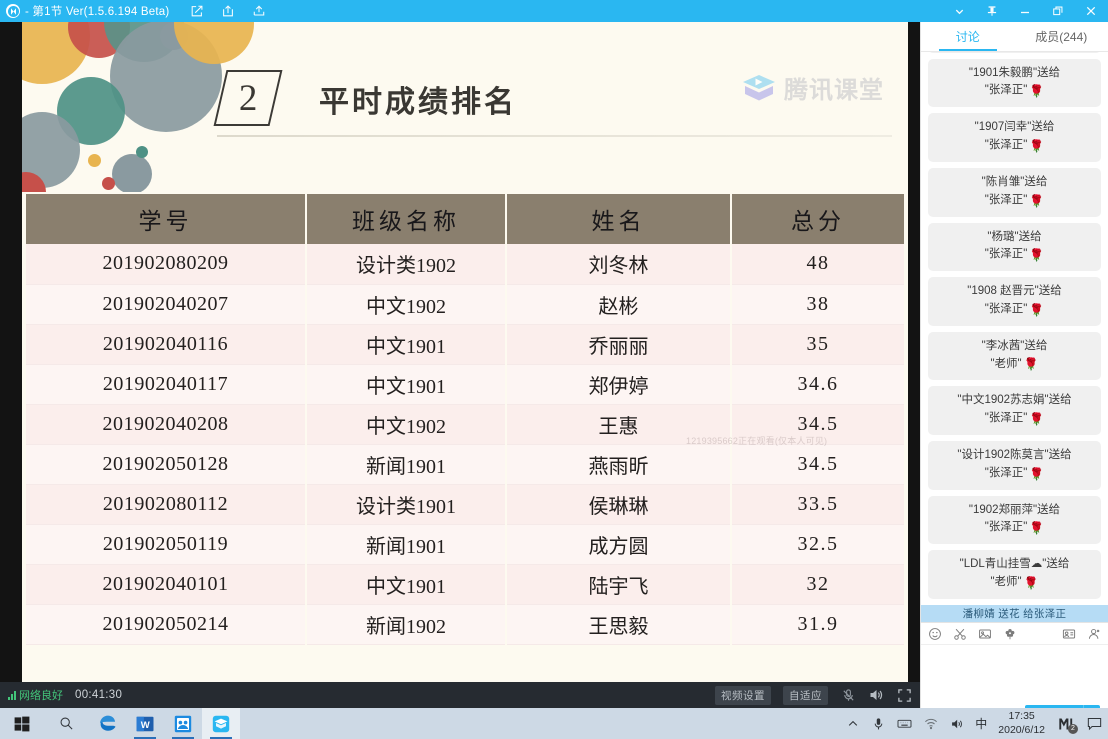 The width and height of the screenshot is (1108, 739). I want to click on player-right-controls: 视频设置 自适应, so click(813, 695).